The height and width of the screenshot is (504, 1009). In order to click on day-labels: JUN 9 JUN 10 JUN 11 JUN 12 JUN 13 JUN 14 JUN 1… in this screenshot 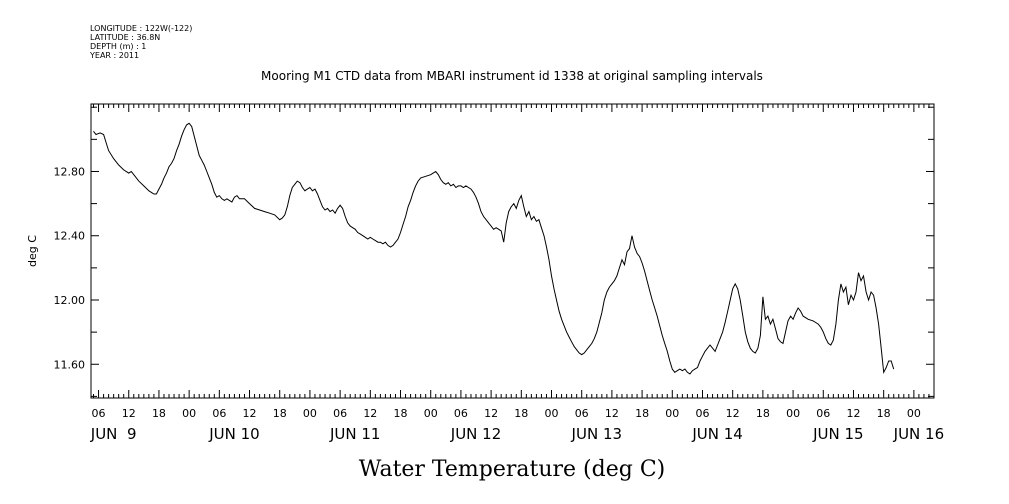, I will do `click(517, 434)`.